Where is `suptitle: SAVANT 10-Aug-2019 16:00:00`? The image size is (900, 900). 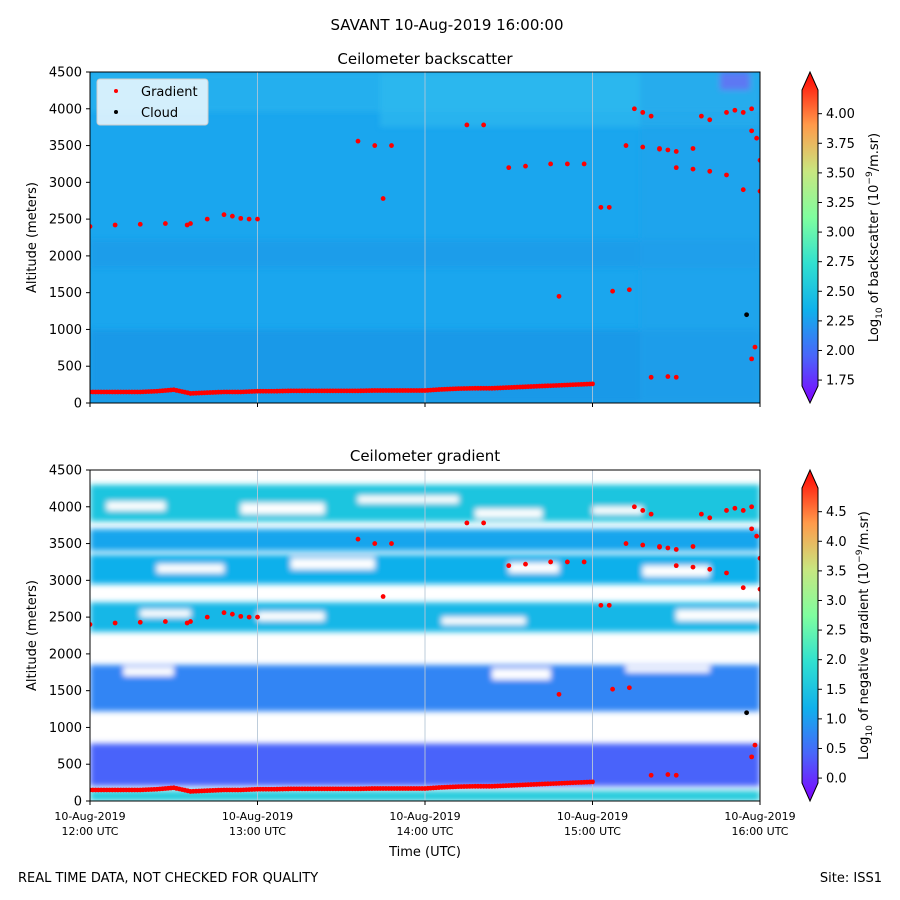
suptitle: SAVANT 10-Aug-2019 16:00:00 is located at coordinates (447, 25).